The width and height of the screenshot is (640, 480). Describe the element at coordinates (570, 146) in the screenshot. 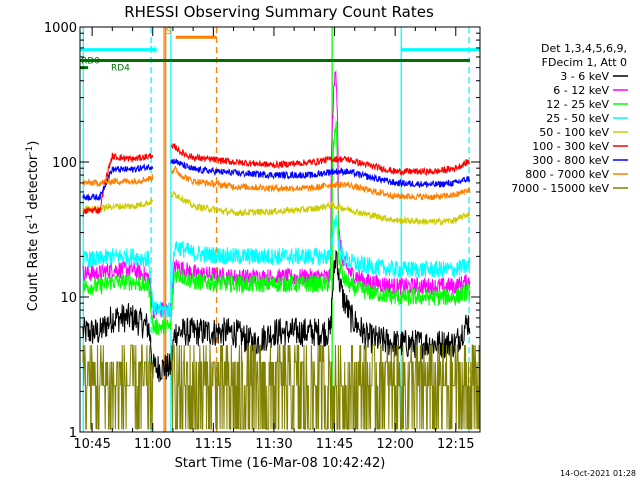

I see `legend-label-5: 100 - 300 keV` at that location.